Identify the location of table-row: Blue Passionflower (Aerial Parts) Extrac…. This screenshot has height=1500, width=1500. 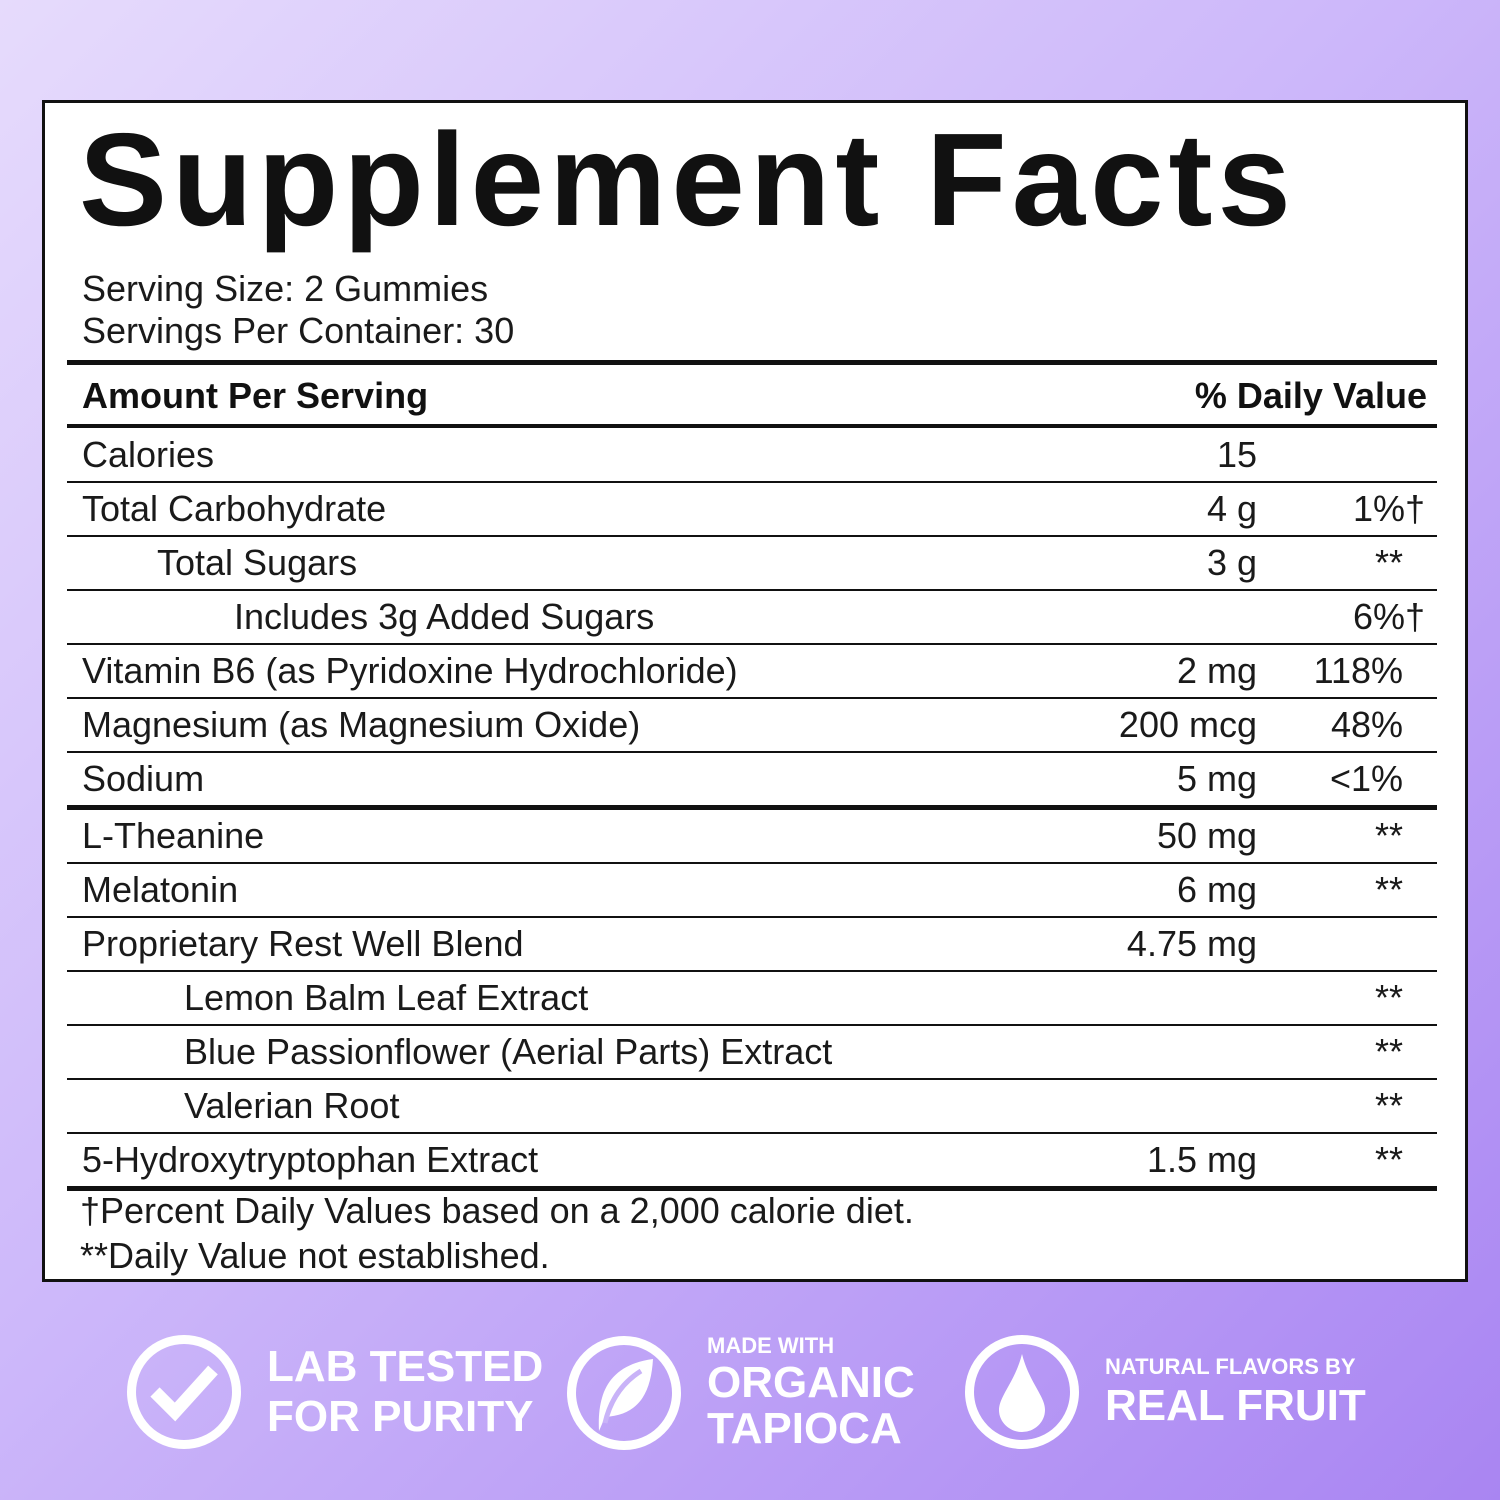
(752, 1051).